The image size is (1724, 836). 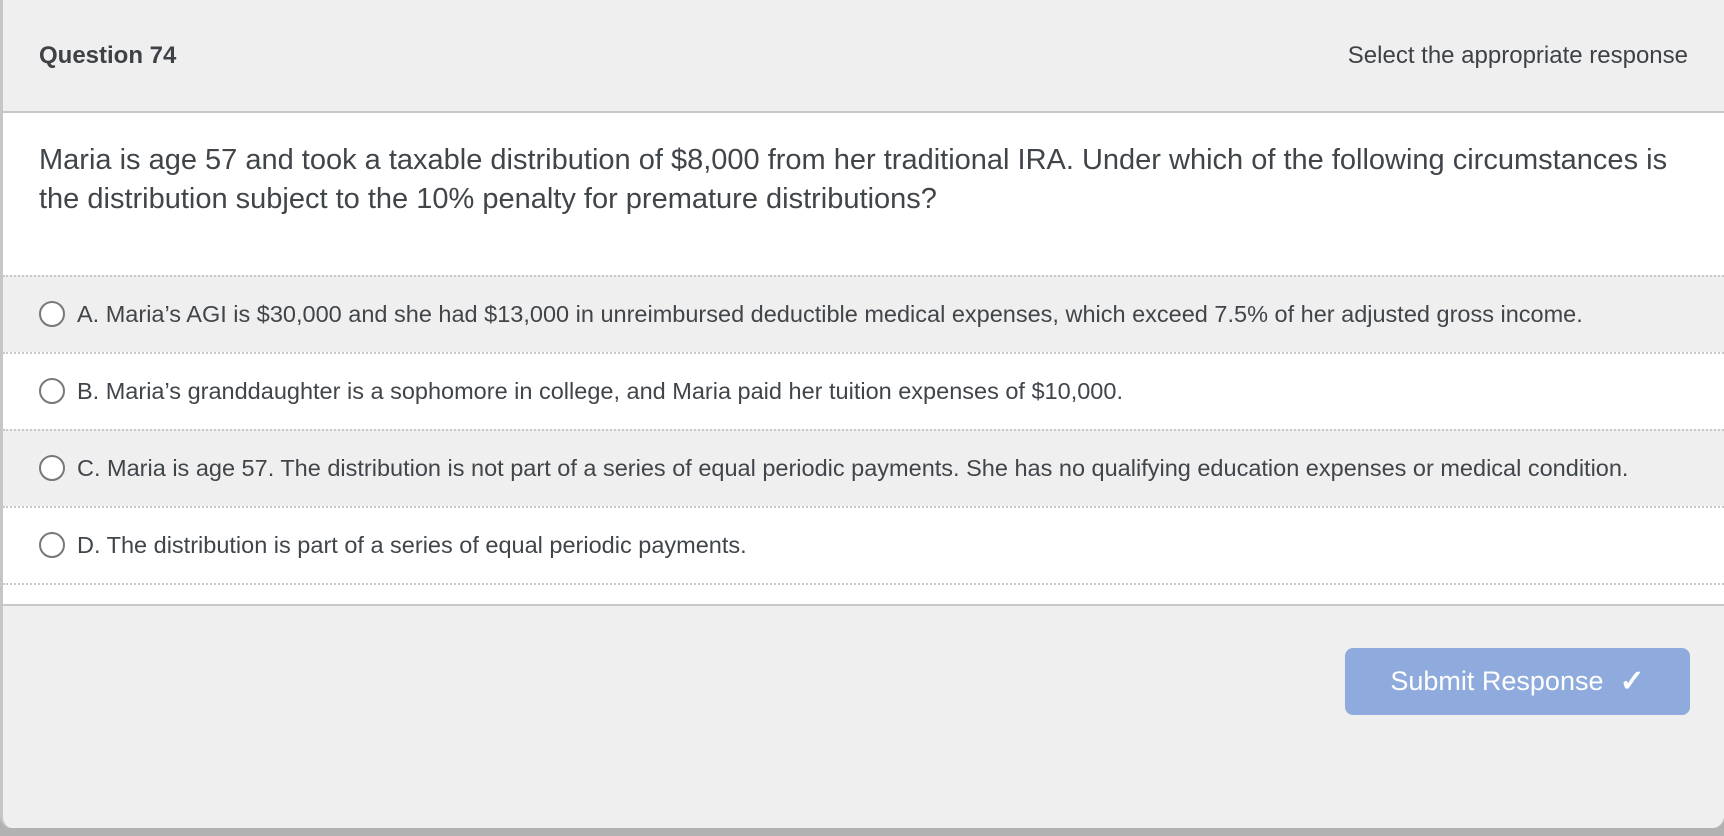 What do you see at coordinates (1632, 681) in the screenshot?
I see `check-icon: ✓` at bounding box center [1632, 681].